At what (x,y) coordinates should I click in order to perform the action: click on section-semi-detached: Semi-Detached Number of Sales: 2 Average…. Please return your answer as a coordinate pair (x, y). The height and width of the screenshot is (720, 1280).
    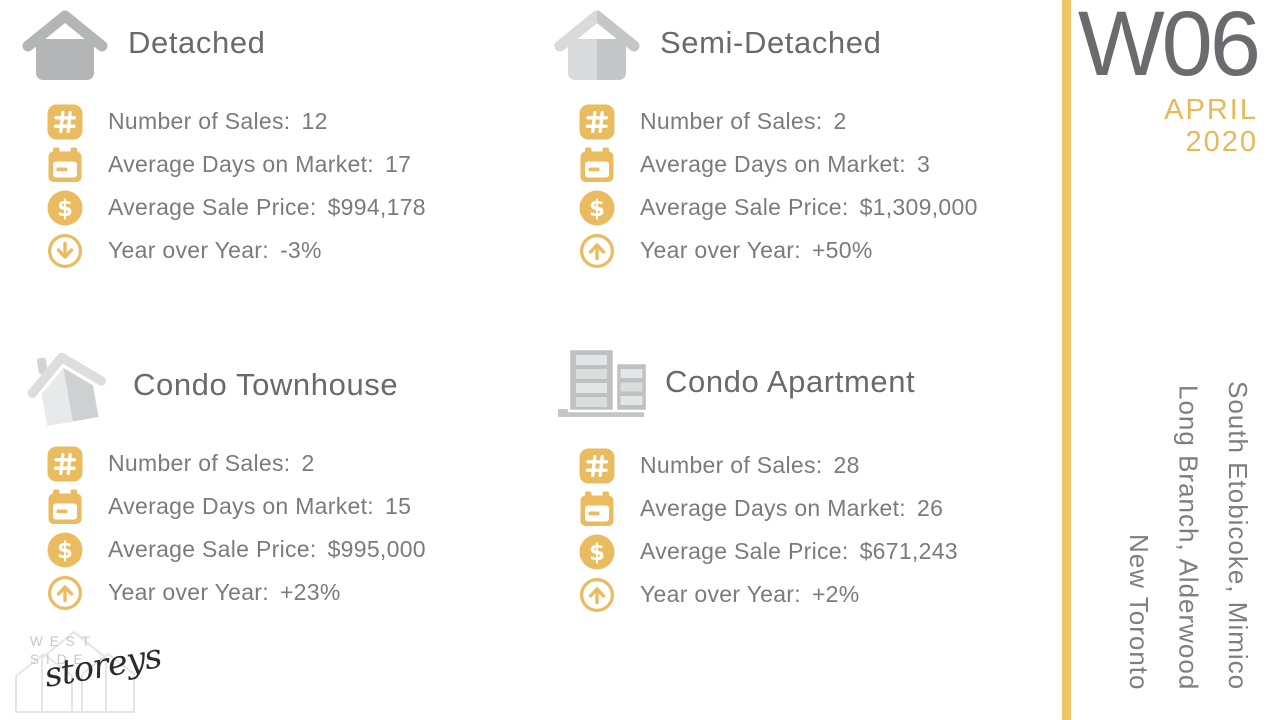
    Looking at the image, I should click on (764, 137).